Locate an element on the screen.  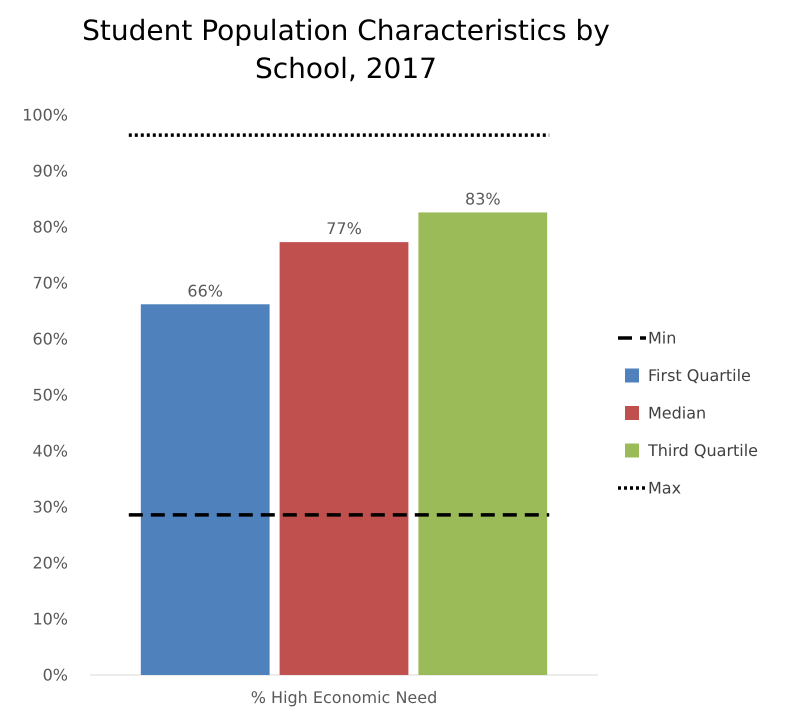
y-tick-label: 50% is located at coordinates (50, 395).